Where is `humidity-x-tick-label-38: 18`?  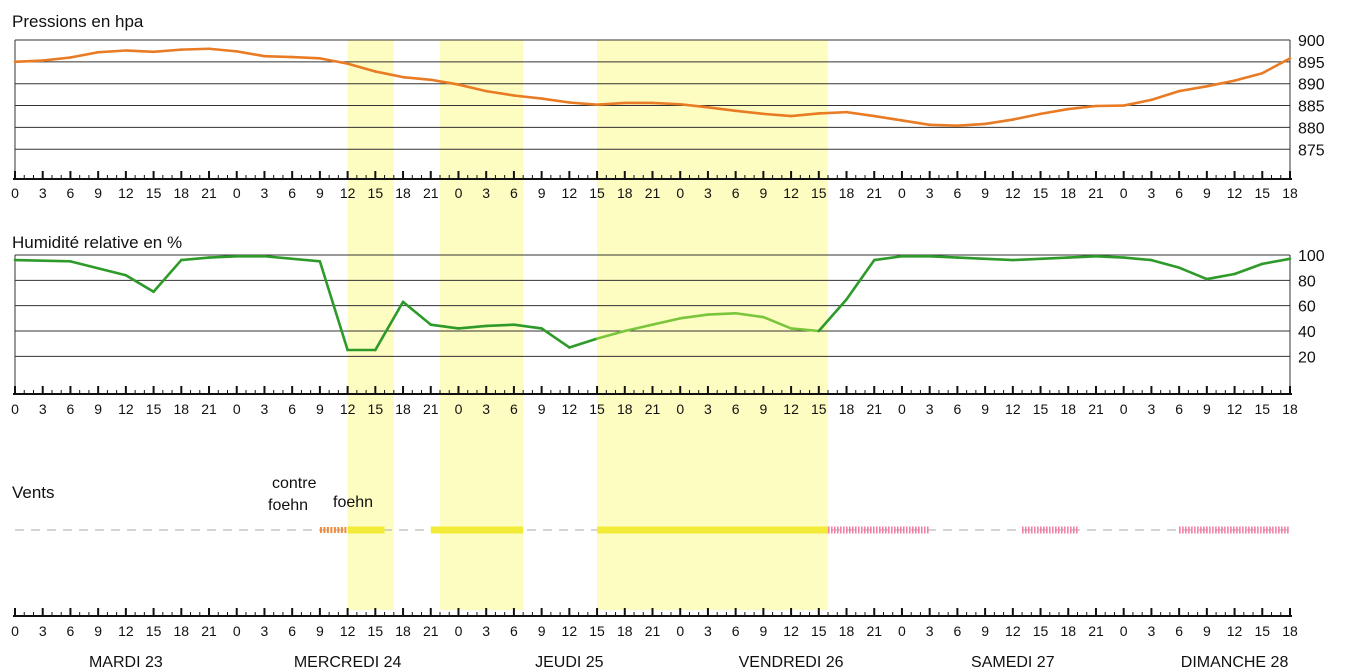 humidity-x-tick-label-38: 18 is located at coordinates (1068, 409).